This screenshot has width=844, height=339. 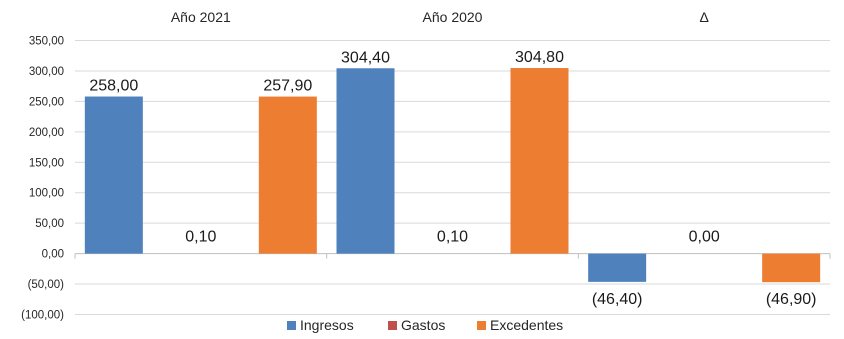 I want to click on y-tick-label: (50,00), so click(x=46, y=285).